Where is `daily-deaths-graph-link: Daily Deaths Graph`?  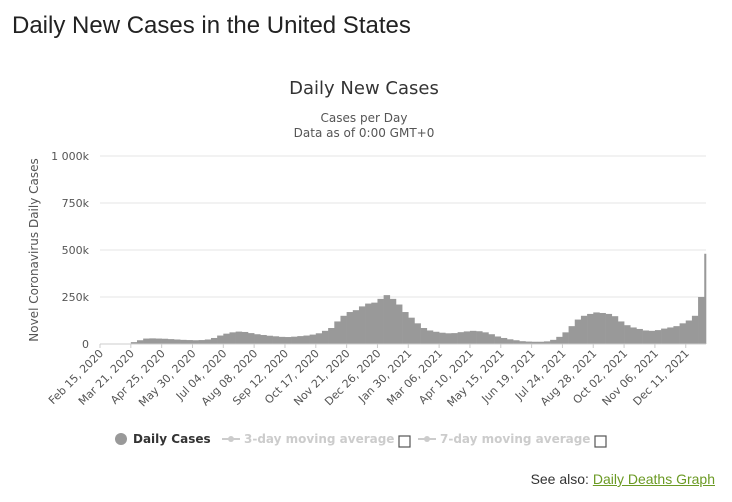
daily-deaths-graph-link: Daily Deaths Graph is located at coordinates (653, 479).